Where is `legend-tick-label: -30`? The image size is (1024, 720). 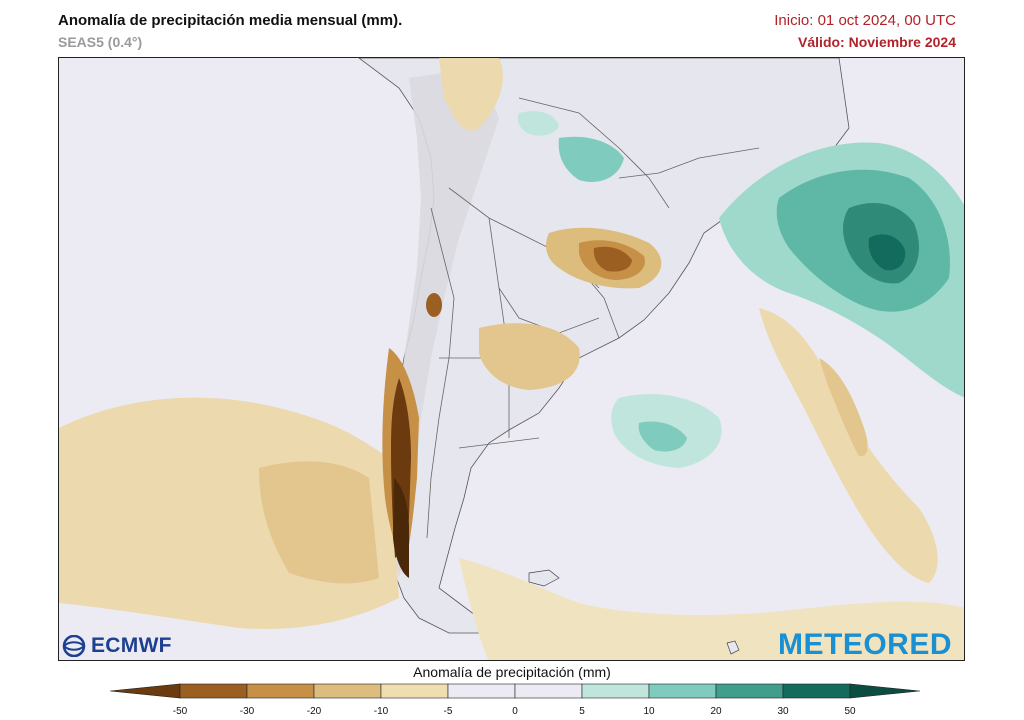
legend-tick-label: -30 is located at coordinates (247, 711).